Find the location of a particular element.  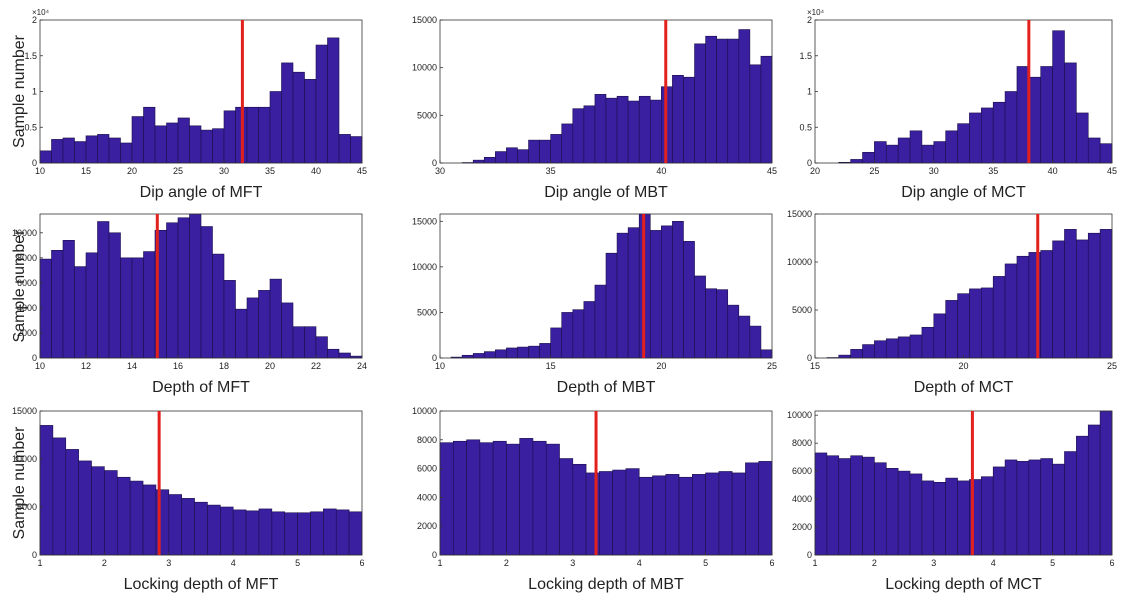

y-tick-label: 4000 is located at coordinates (427, 497).